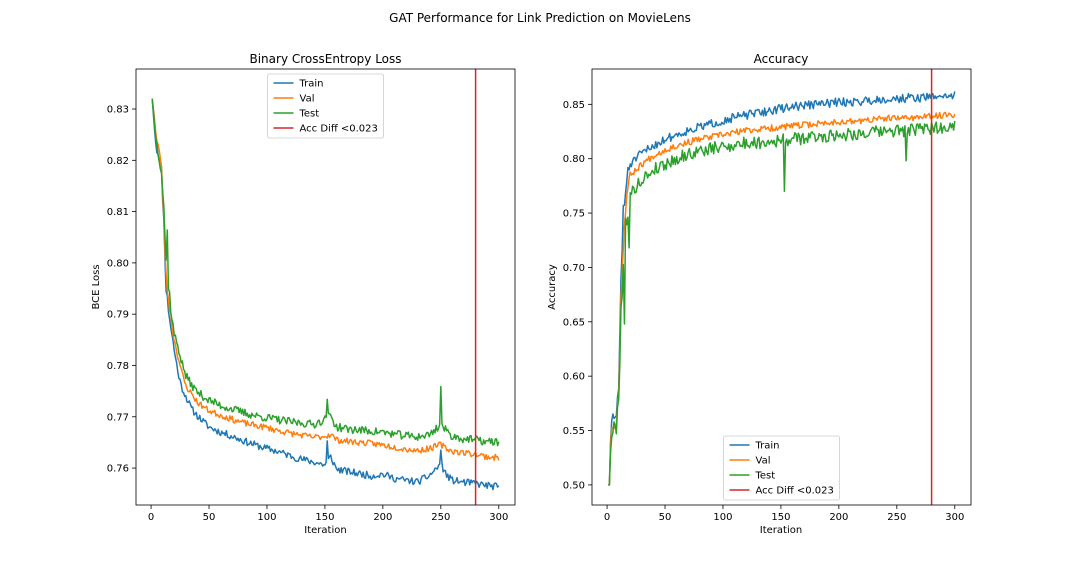 The height and width of the screenshot is (576, 1080). Describe the element at coordinates (574, 377) in the screenshot. I see `accuracy-ytick-label: 0.60` at that location.